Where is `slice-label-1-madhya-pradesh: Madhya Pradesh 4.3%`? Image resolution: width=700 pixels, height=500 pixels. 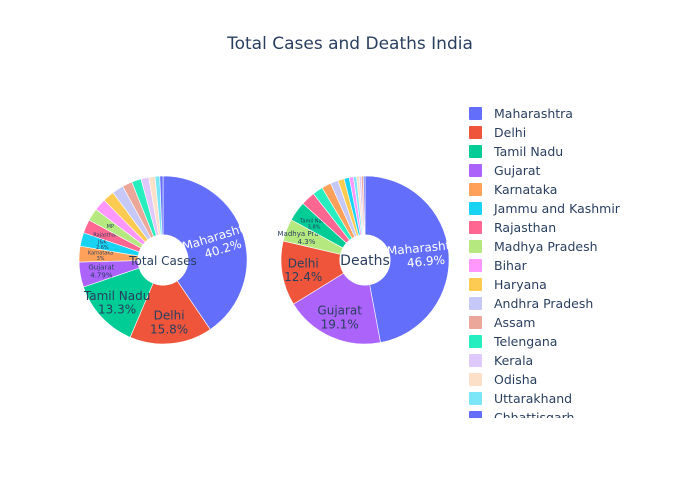
slice-label-1-madhya-pradesh: Madhya Pradesh 4.3% is located at coordinates (307, 238).